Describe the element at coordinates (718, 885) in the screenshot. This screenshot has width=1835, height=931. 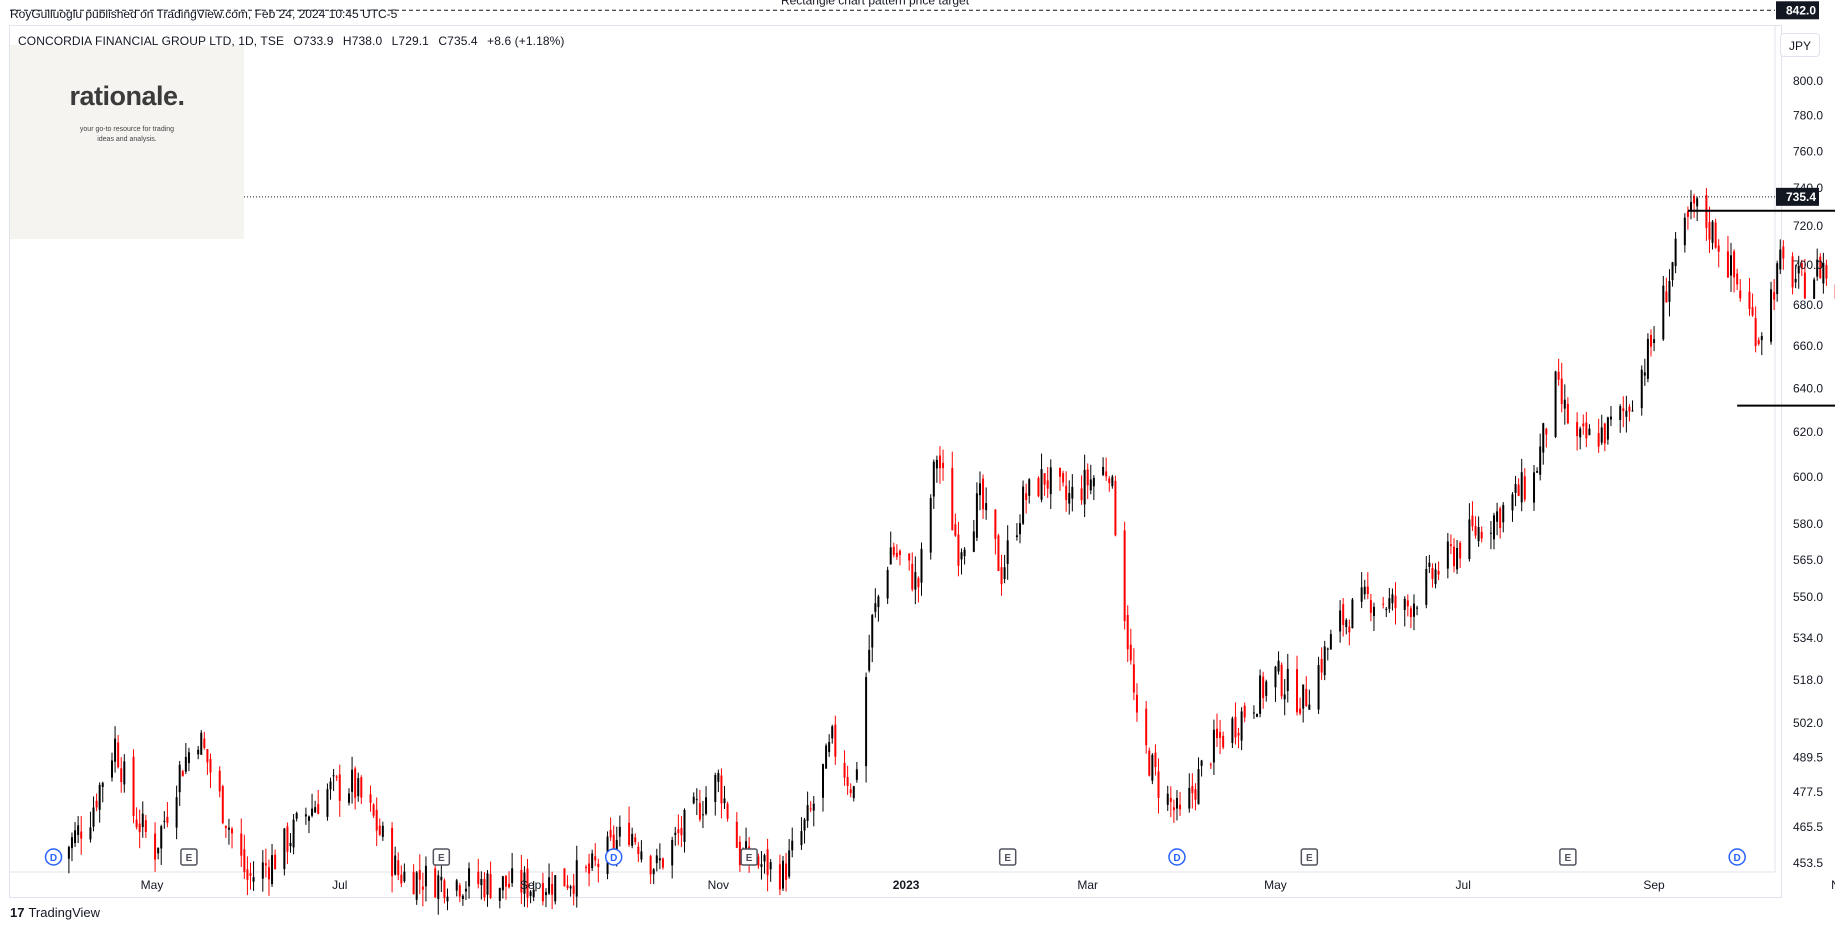
I see `time-tick-label: Nov` at that location.